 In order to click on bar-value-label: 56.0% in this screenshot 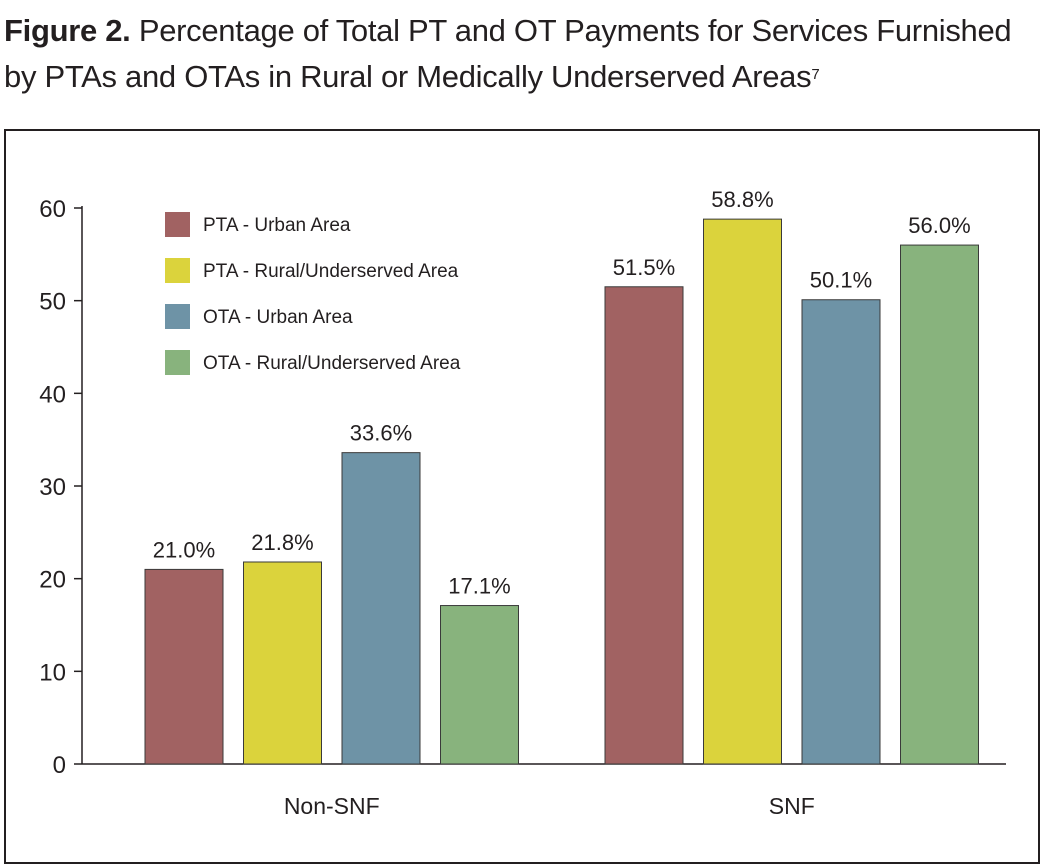, I will do `click(939, 225)`.